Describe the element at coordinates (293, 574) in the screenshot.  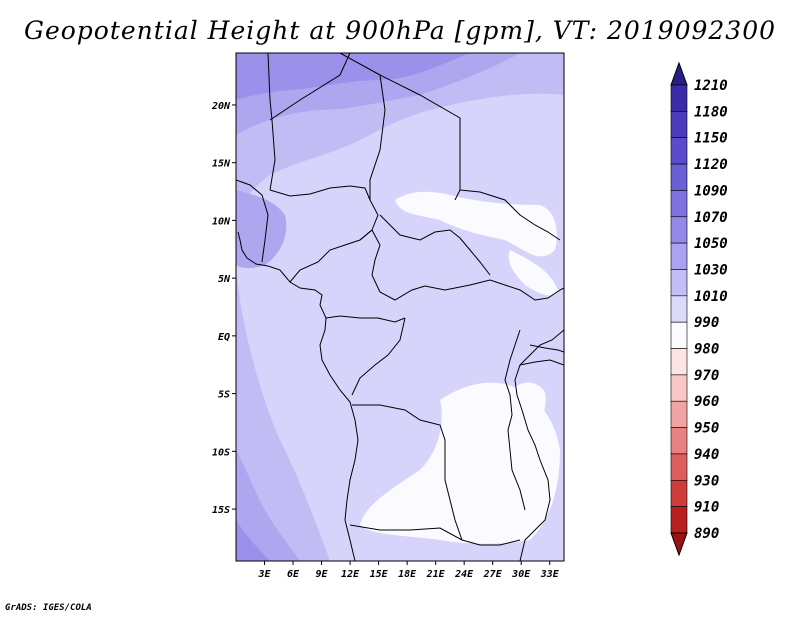
I see `x-tick-label: 6E` at that location.